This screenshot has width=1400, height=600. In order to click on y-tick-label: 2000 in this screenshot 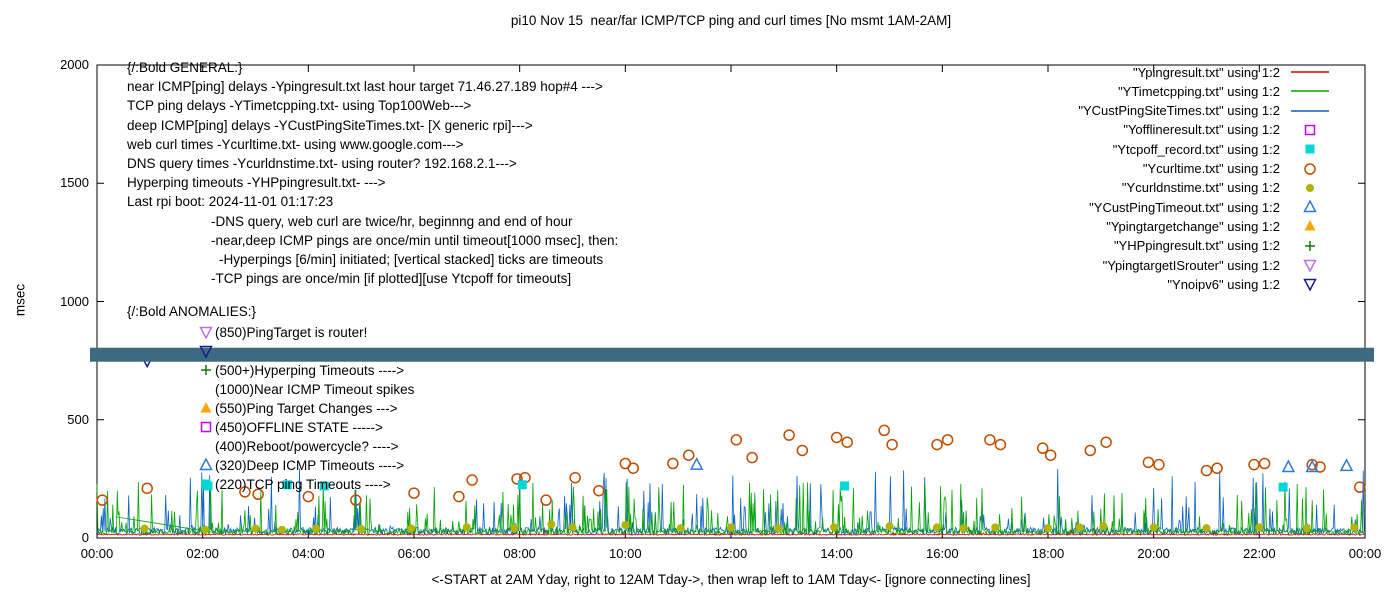, I will do `click(74, 64)`.